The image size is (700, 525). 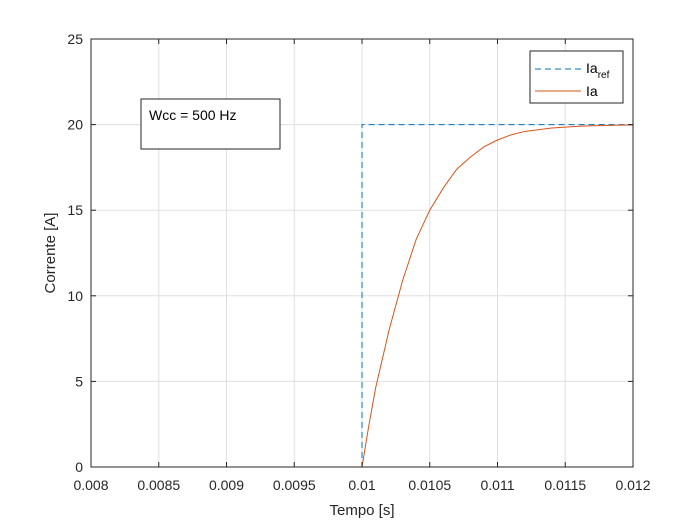 I want to click on x-tick-label: 0.012, so click(x=632, y=485).